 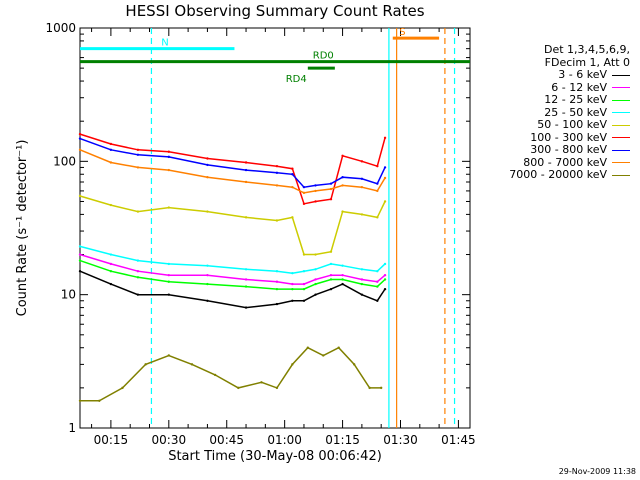 What do you see at coordinates (323, 56) in the screenshot?
I see `annotation-label-rd0: RD0` at bounding box center [323, 56].